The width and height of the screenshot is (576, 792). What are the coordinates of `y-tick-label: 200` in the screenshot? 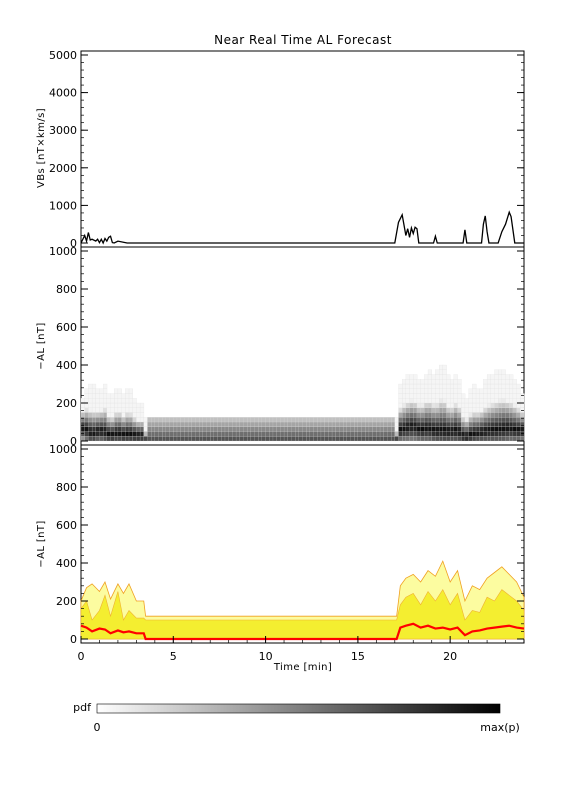 It's located at (66, 403).